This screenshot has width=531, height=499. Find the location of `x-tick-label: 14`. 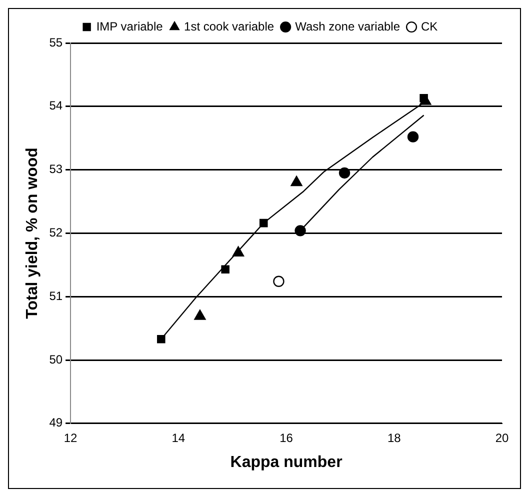

x-tick-label: 14 is located at coordinates (179, 437).